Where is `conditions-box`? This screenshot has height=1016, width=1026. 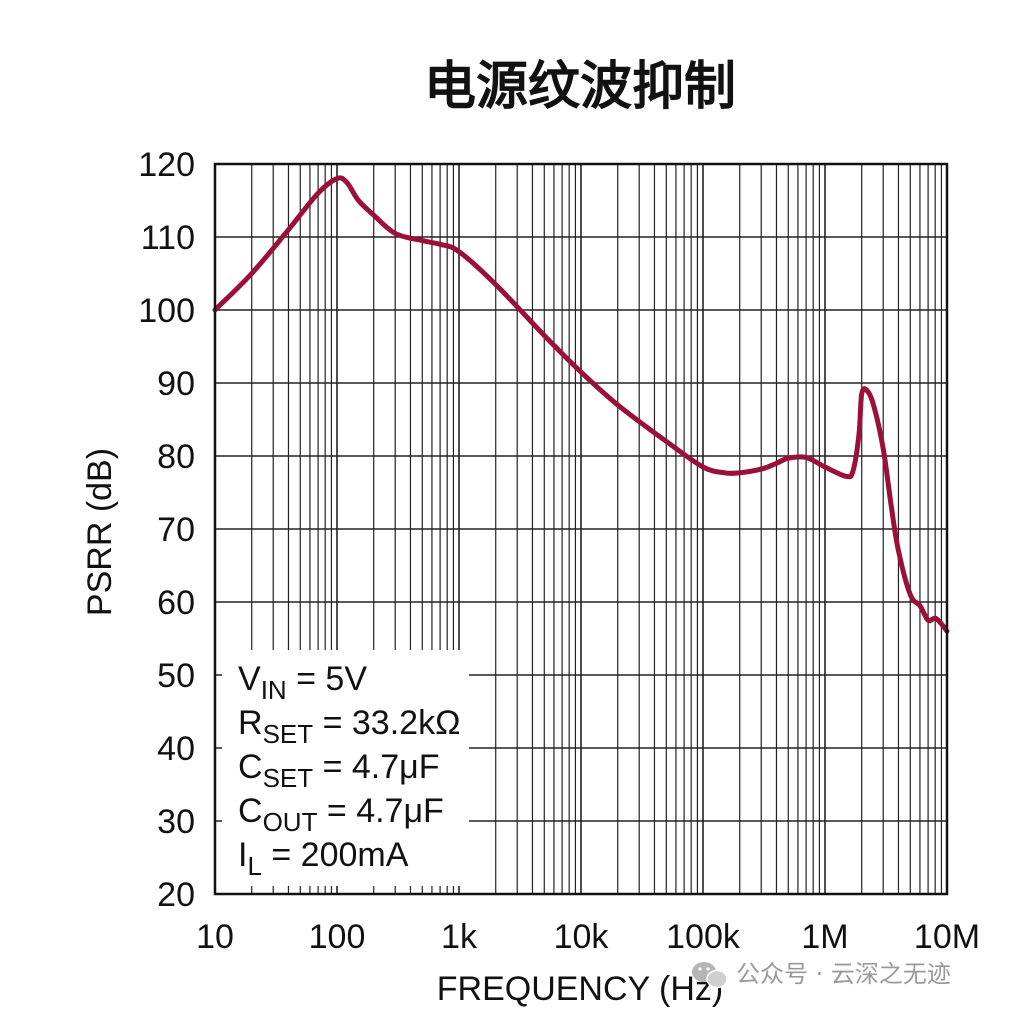
conditions-box is located at coordinates (345, 768).